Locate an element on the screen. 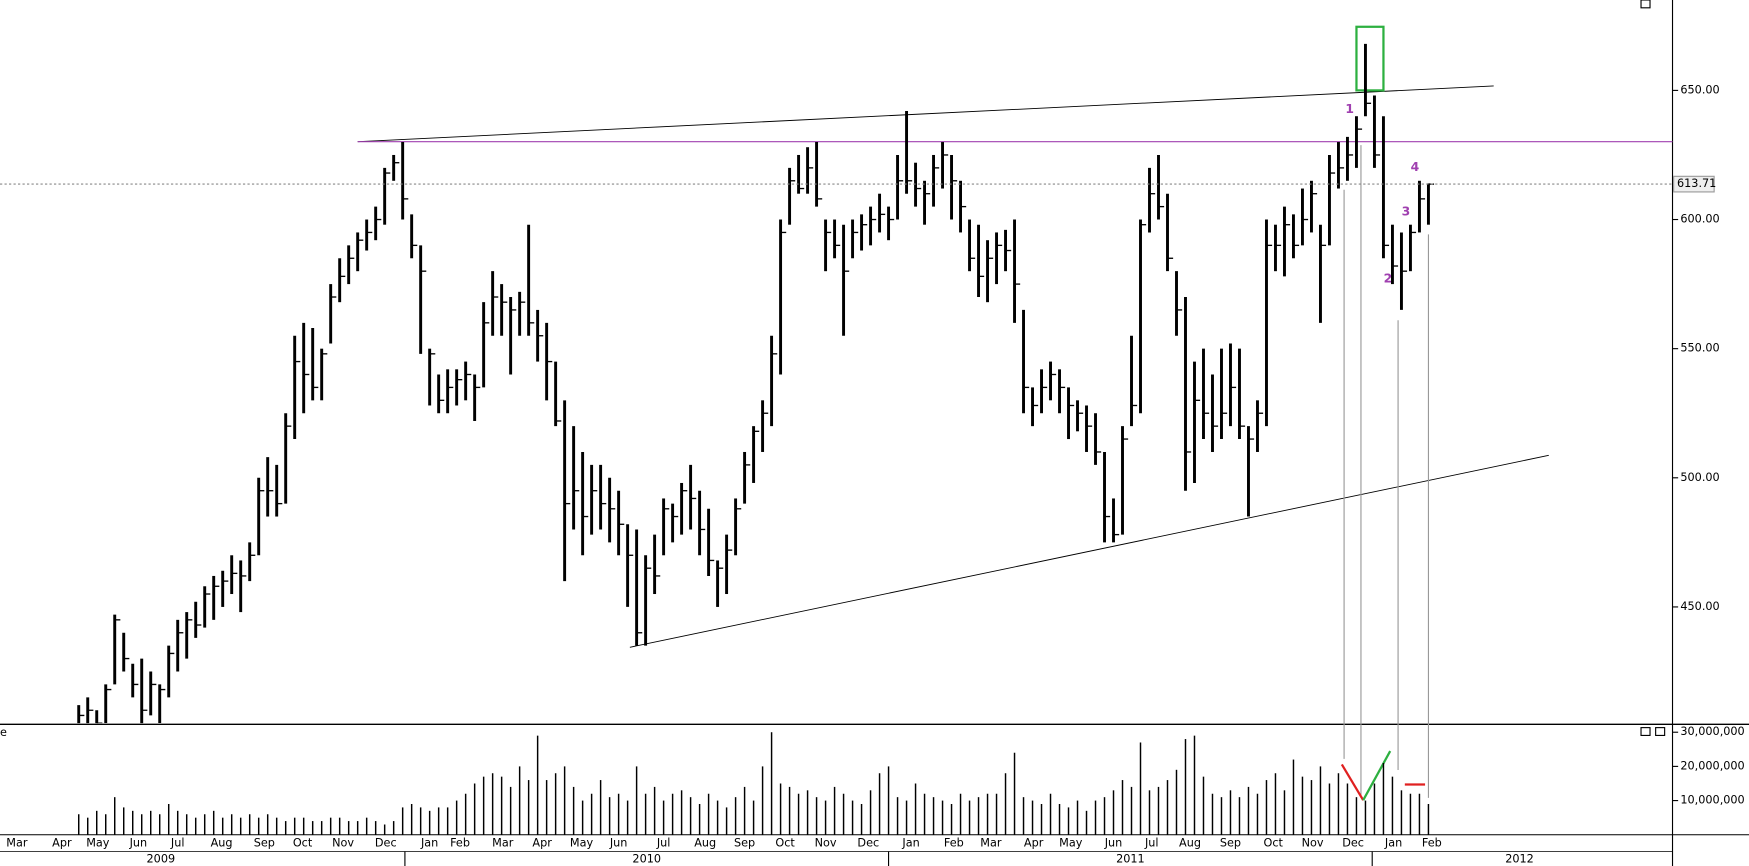  y-tick-label: 650.00 is located at coordinates (1699, 89).